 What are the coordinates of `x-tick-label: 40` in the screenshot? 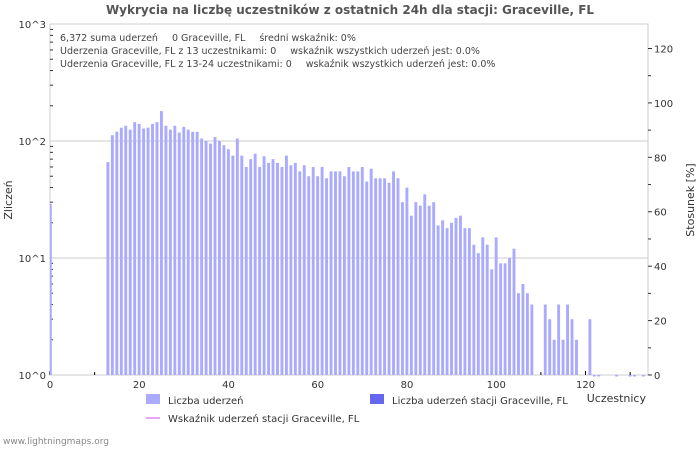 It's located at (228, 385).